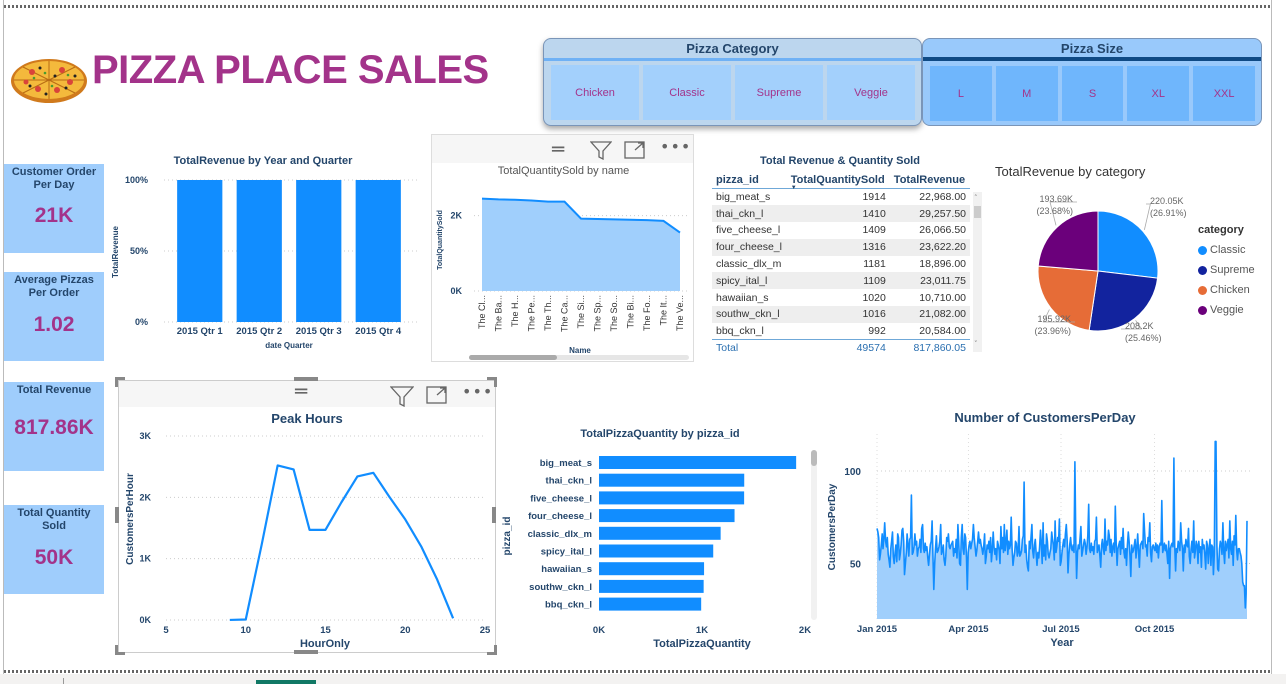 This screenshot has width=1286, height=684. Describe the element at coordinates (306, 652) in the screenshot. I see `resize-handle-bottom` at that location.